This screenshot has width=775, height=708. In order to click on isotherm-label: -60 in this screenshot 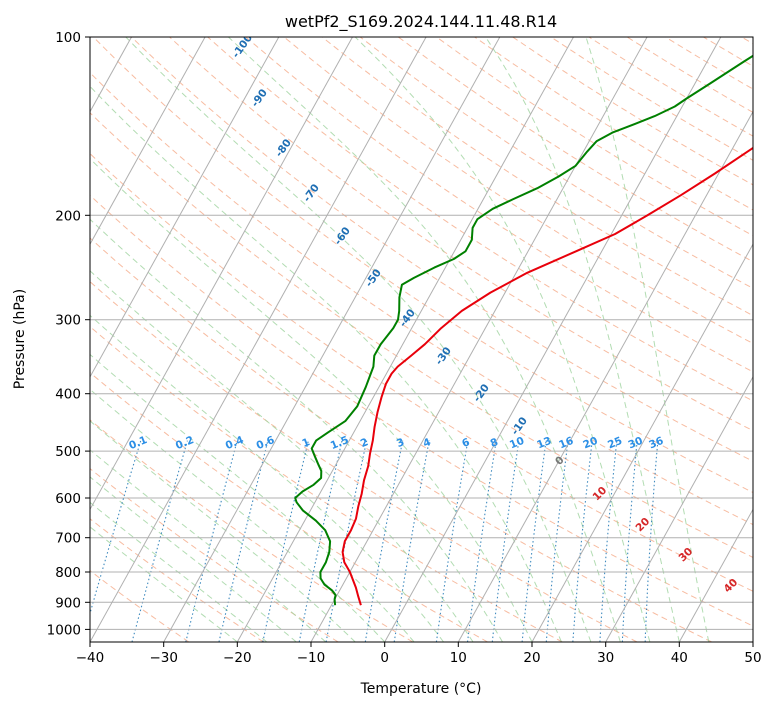, I will do `click(342, 236)`.